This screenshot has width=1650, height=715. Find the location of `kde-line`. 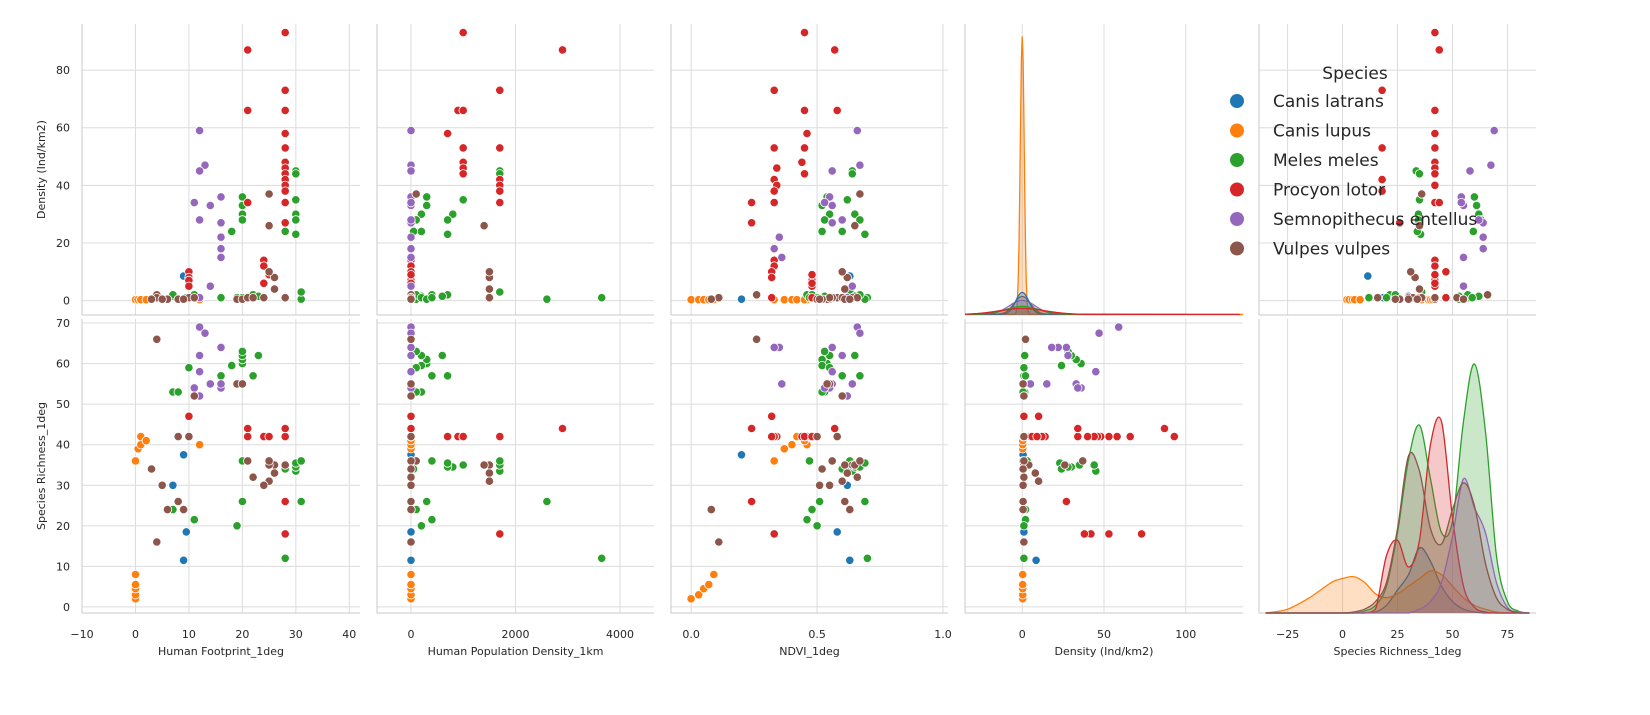

kde-line is located at coordinates (1102, 311).